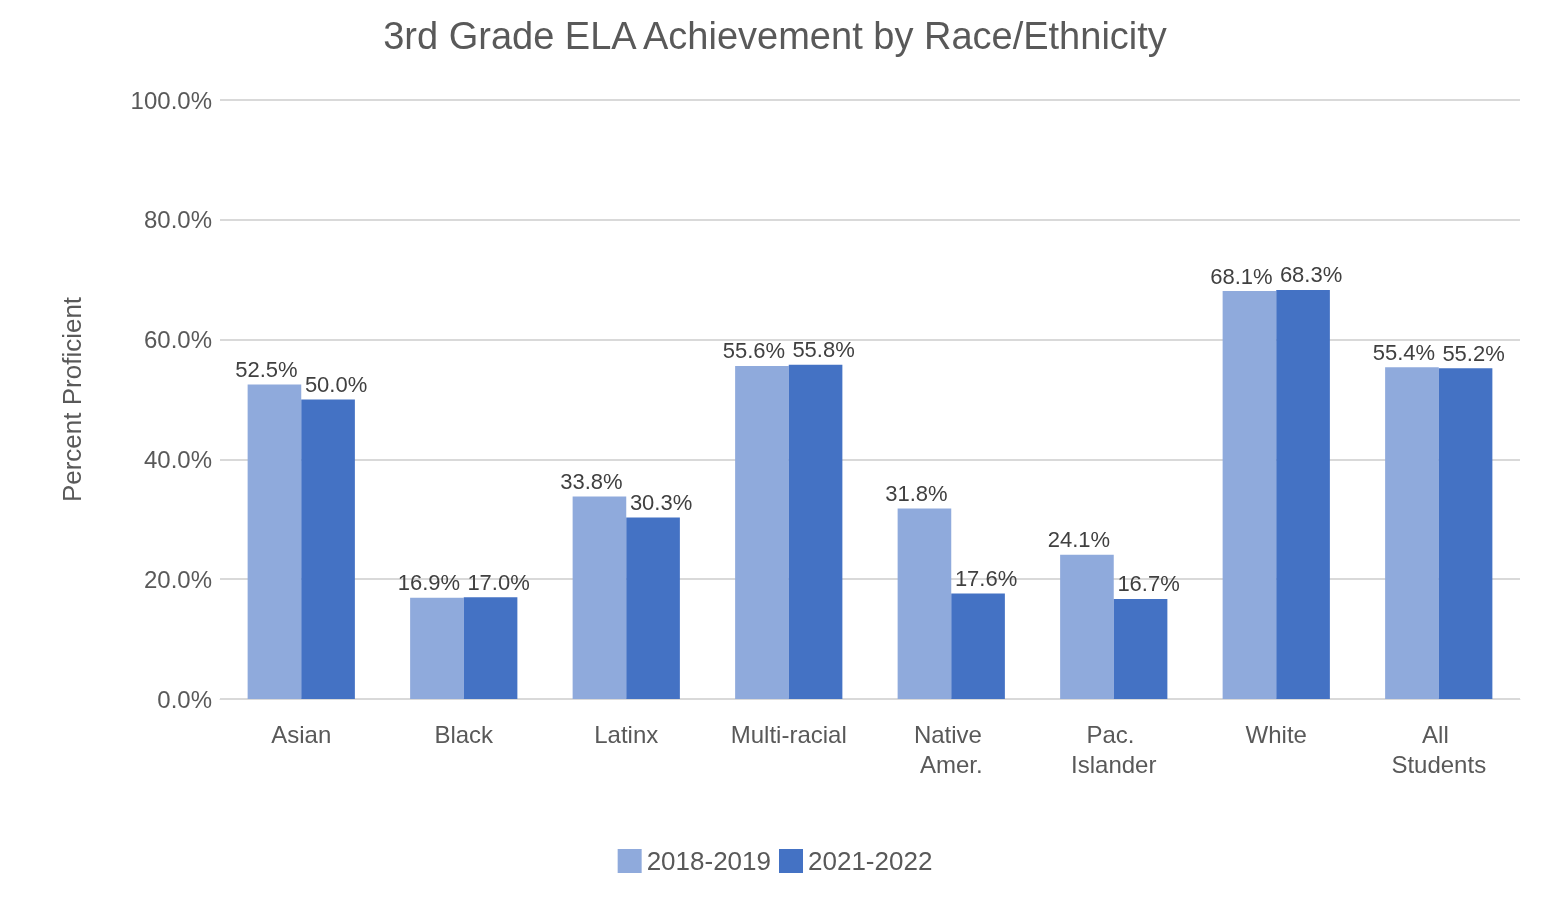 The image size is (1550, 899). Describe the element at coordinates (709, 861) in the screenshot. I see `legend-label: 2018-2019` at that location.